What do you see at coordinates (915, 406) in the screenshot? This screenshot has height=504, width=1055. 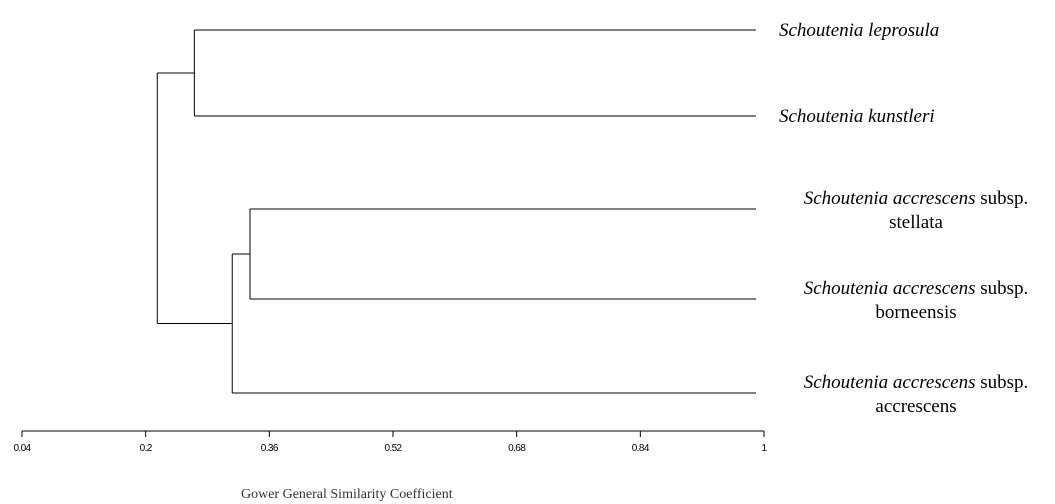 I see `leaf-infraspecific-name: accrescens` at bounding box center [915, 406].